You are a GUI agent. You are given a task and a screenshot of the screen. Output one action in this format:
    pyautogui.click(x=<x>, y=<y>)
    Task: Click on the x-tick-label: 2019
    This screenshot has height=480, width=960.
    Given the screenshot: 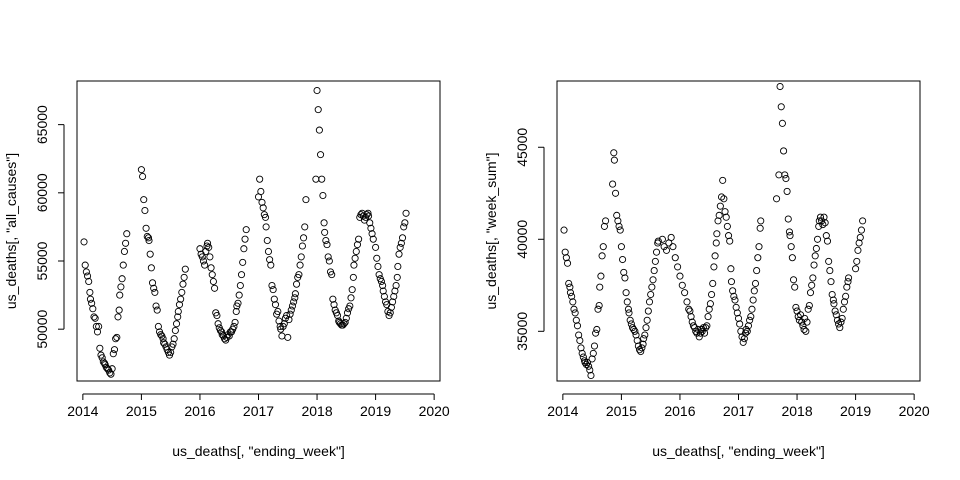 What is the action you would take?
    pyautogui.click(x=855, y=411)
    